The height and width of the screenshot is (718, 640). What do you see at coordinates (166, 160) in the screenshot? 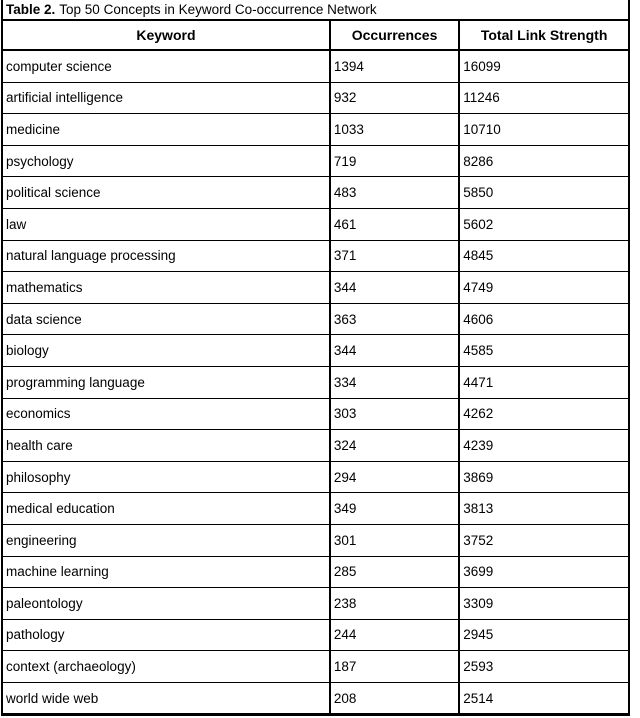
I see `keyword-cell: psychology` at bounding box center [166, 160].